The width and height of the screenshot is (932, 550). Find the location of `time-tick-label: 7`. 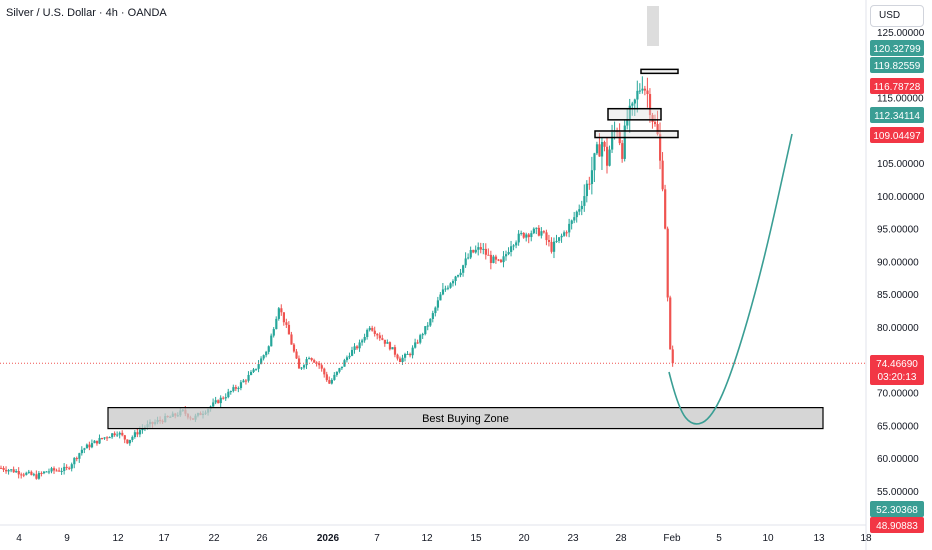

time-tick-label: 7 is located at coordinates (377, 538).